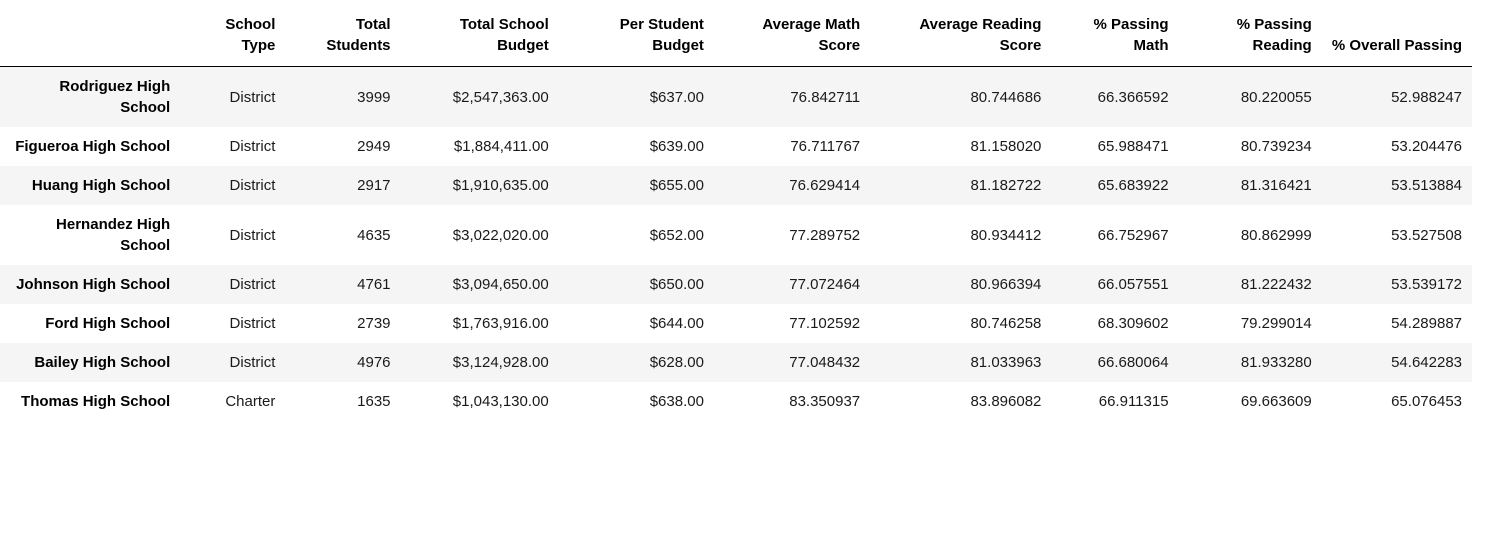 This screenshot has width=1485, height=533. What do you see at coordinates (1006, 146) in the screenshot?
I see `table-cell: 81.158020` at bounding box center [1006, 146].